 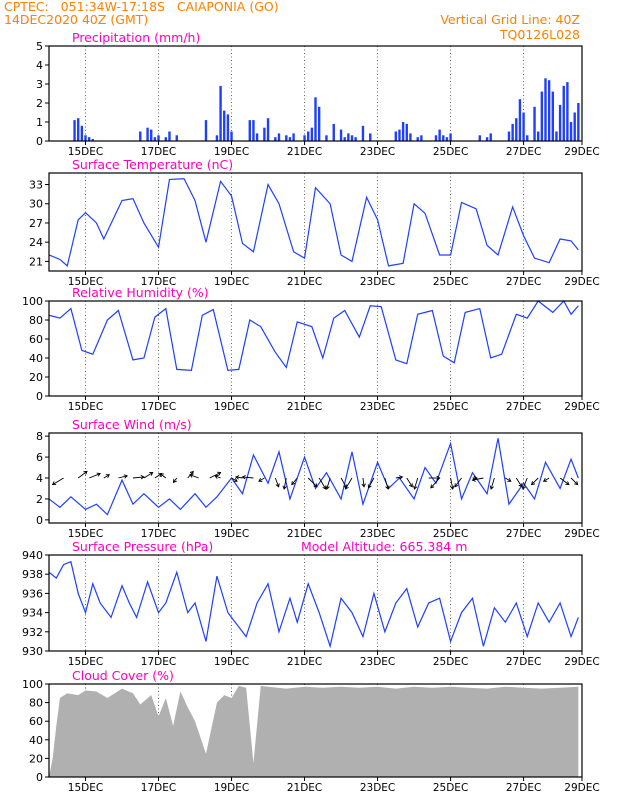 I want to click on y-tick-label: 936, so click(x=32, y=593).